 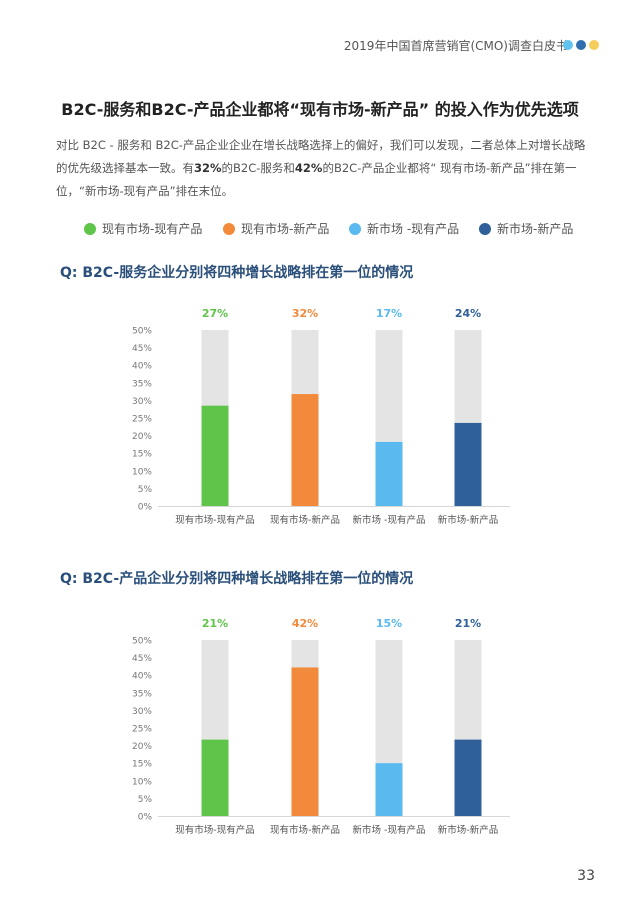 I want to click on legend-item-existing-market-new-product: 现有市场-新产品, so click(x=276, y=228).